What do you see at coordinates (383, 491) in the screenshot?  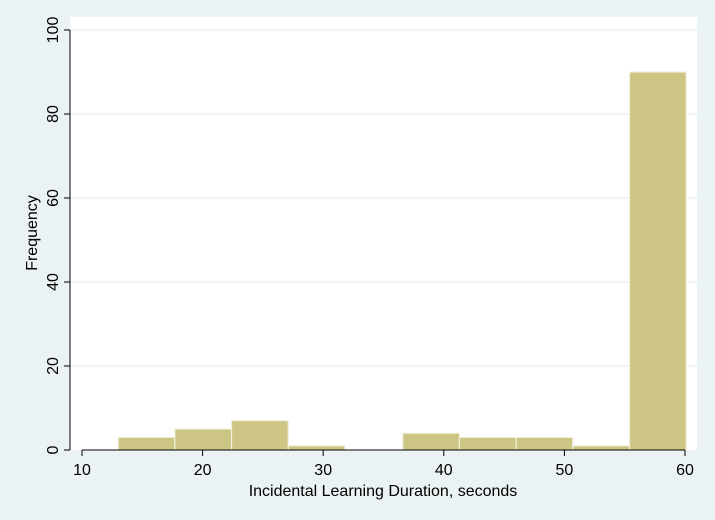 I see `x-axis-title: Incidental Learning Duration, seconds` at bounding box center [383, 491].